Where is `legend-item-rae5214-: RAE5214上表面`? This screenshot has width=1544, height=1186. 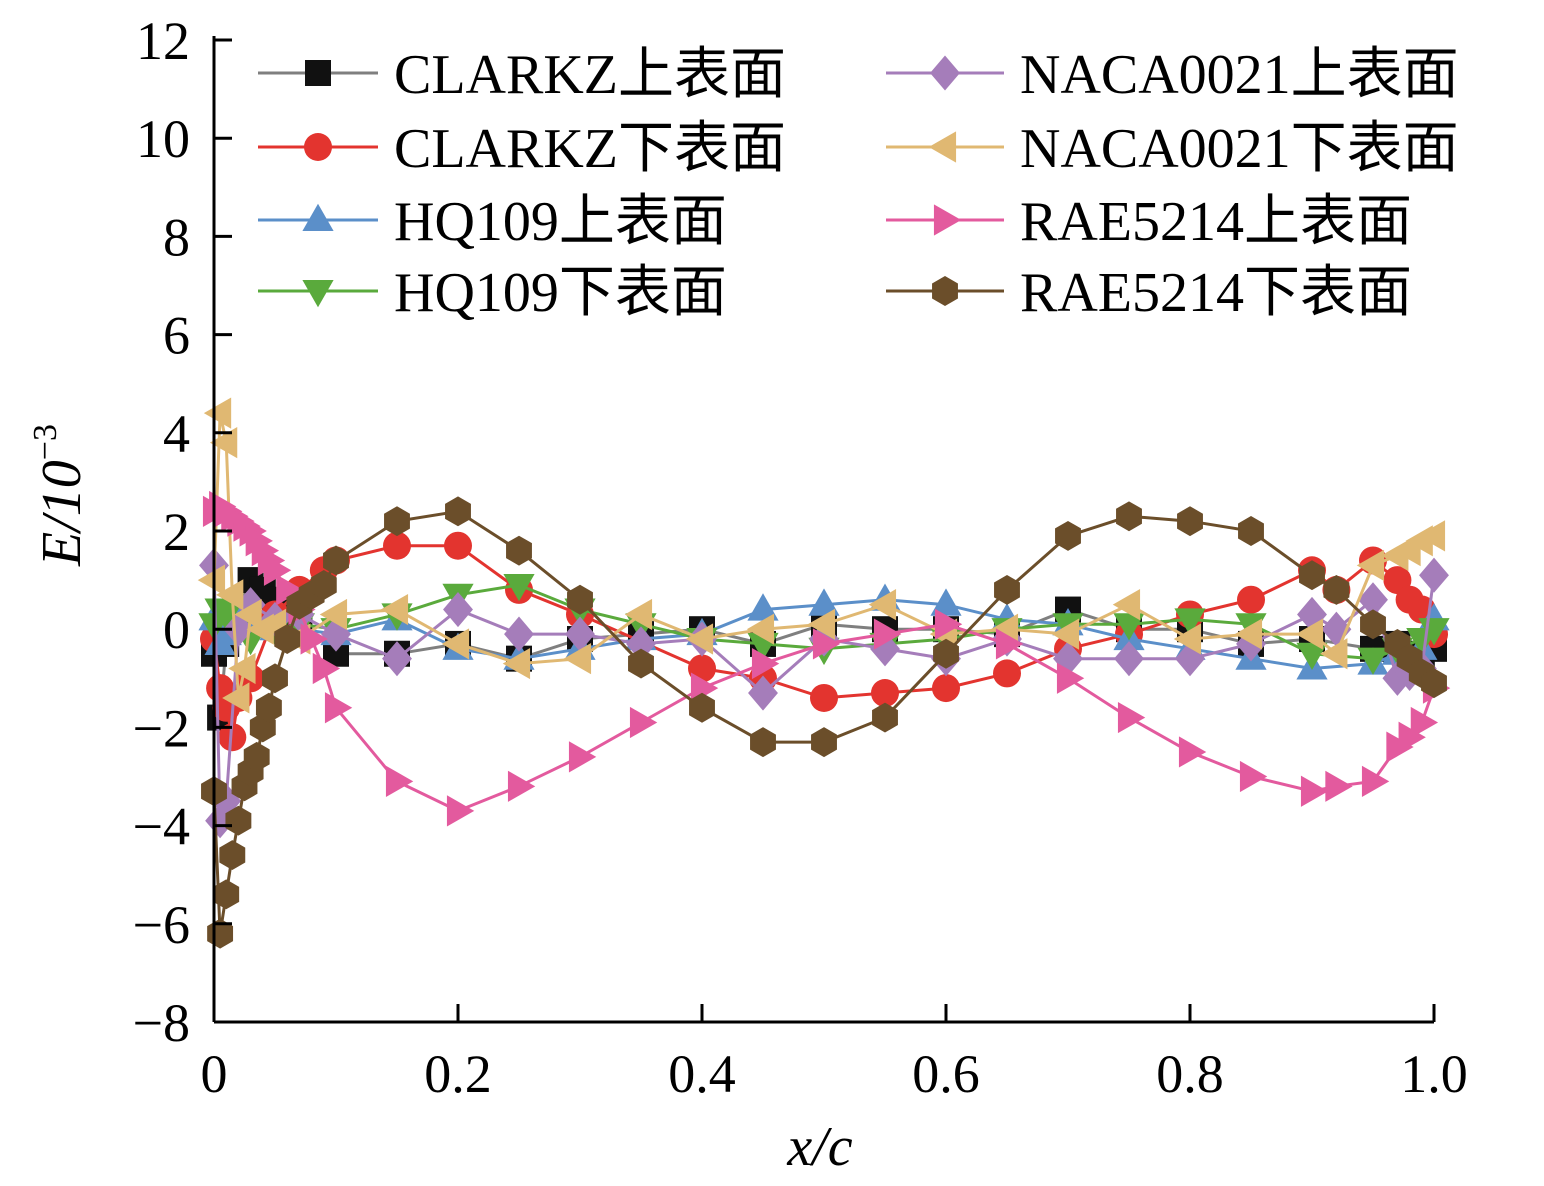 legend-item-rae5214-: RAE5214上表面 is located at coordinates (1149, 222).